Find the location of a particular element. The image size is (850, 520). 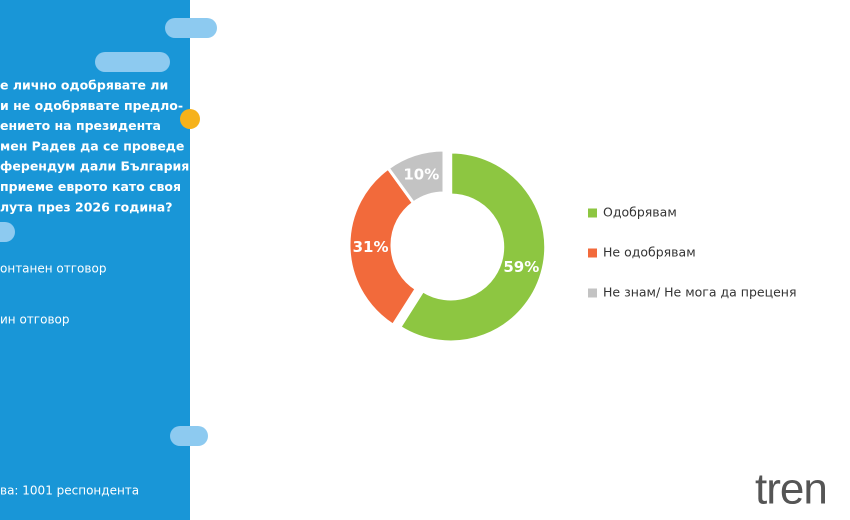

legend-label: Одобрявам is located at coordinates (640, 212).